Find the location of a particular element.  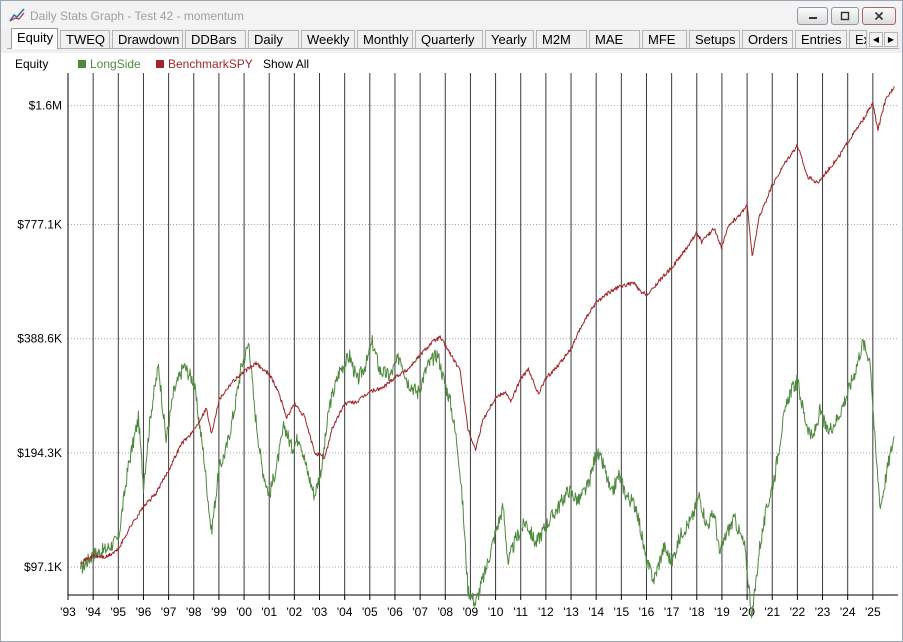

minimize-button is located at coordinates (812, 16).